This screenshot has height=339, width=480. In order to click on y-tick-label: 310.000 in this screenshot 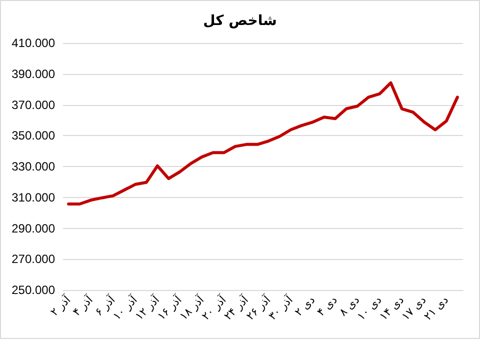, I will do `click(34, 197)`.